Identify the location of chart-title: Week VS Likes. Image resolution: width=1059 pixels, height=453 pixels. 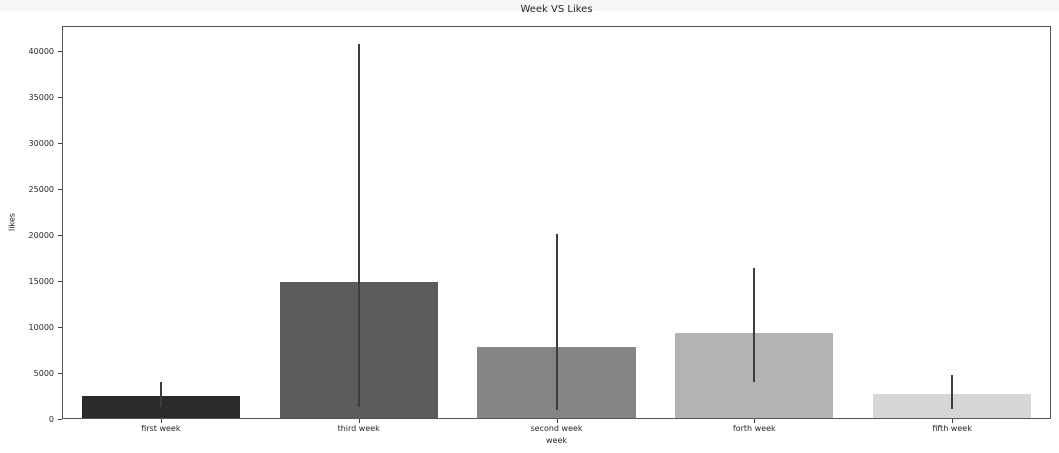
(556, 9).